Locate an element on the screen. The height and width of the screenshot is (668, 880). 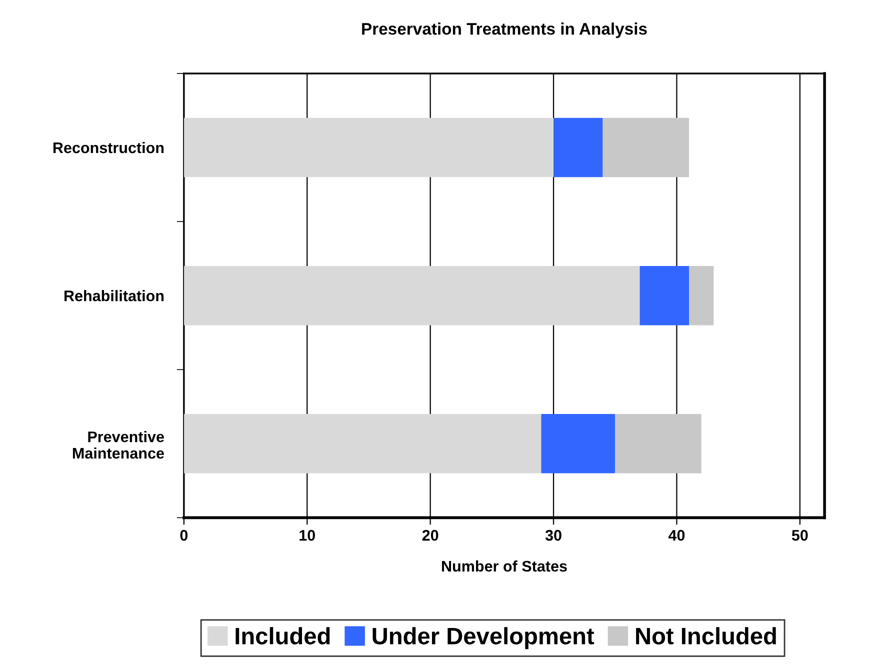
legend-label: Not Included is located at coordinates (706, 635).